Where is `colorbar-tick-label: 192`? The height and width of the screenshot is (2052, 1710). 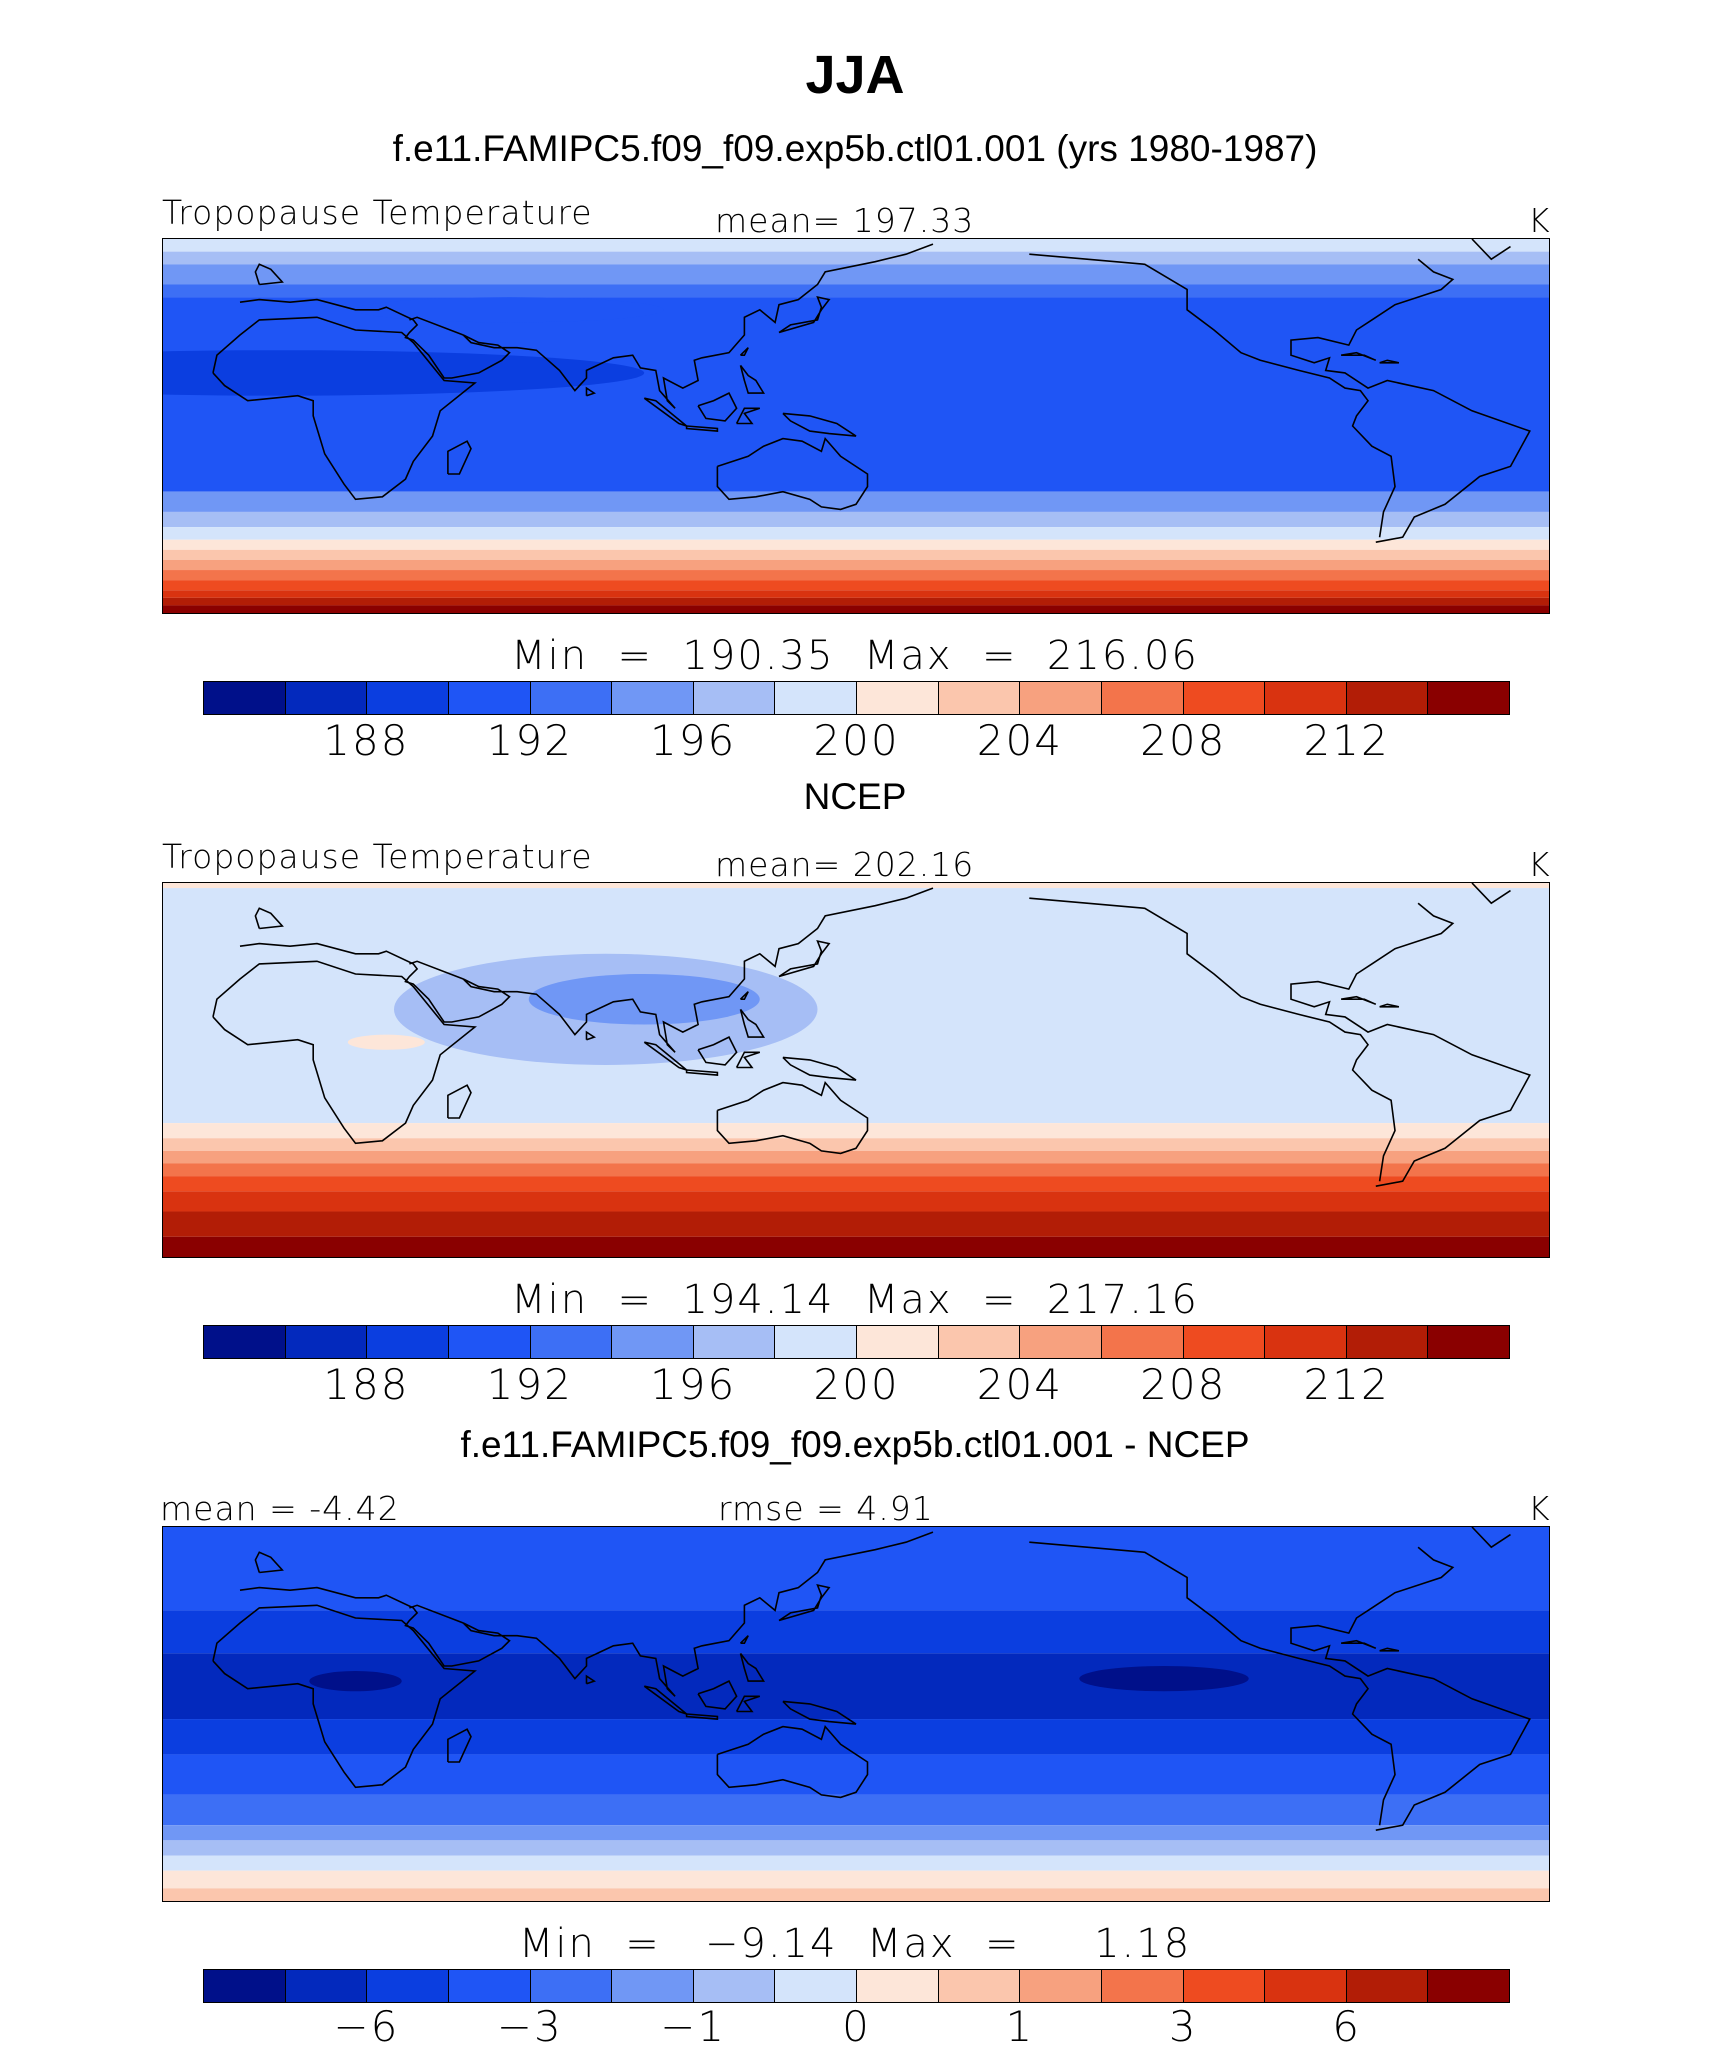
colorbar-tick-label: 192 is located at coordinates (529, 740).